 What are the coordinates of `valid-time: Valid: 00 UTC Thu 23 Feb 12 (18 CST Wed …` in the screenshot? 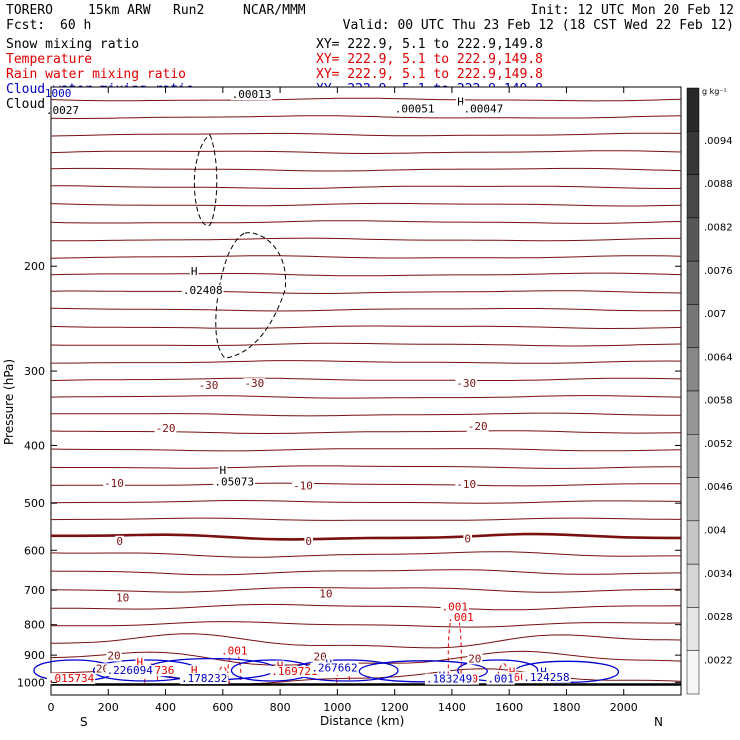 It's located at (538, 25).